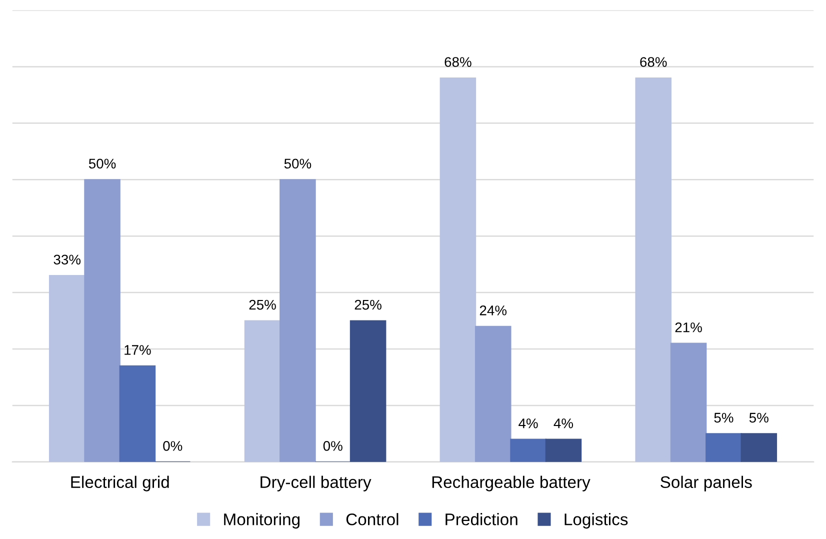 Image resolution: width=826 pixels, height=539 pixels. What do you see at coordinates (706, 484) in the screenshot?
I see `x-tick-label: Solar panels` at bounding box center [706, 484].